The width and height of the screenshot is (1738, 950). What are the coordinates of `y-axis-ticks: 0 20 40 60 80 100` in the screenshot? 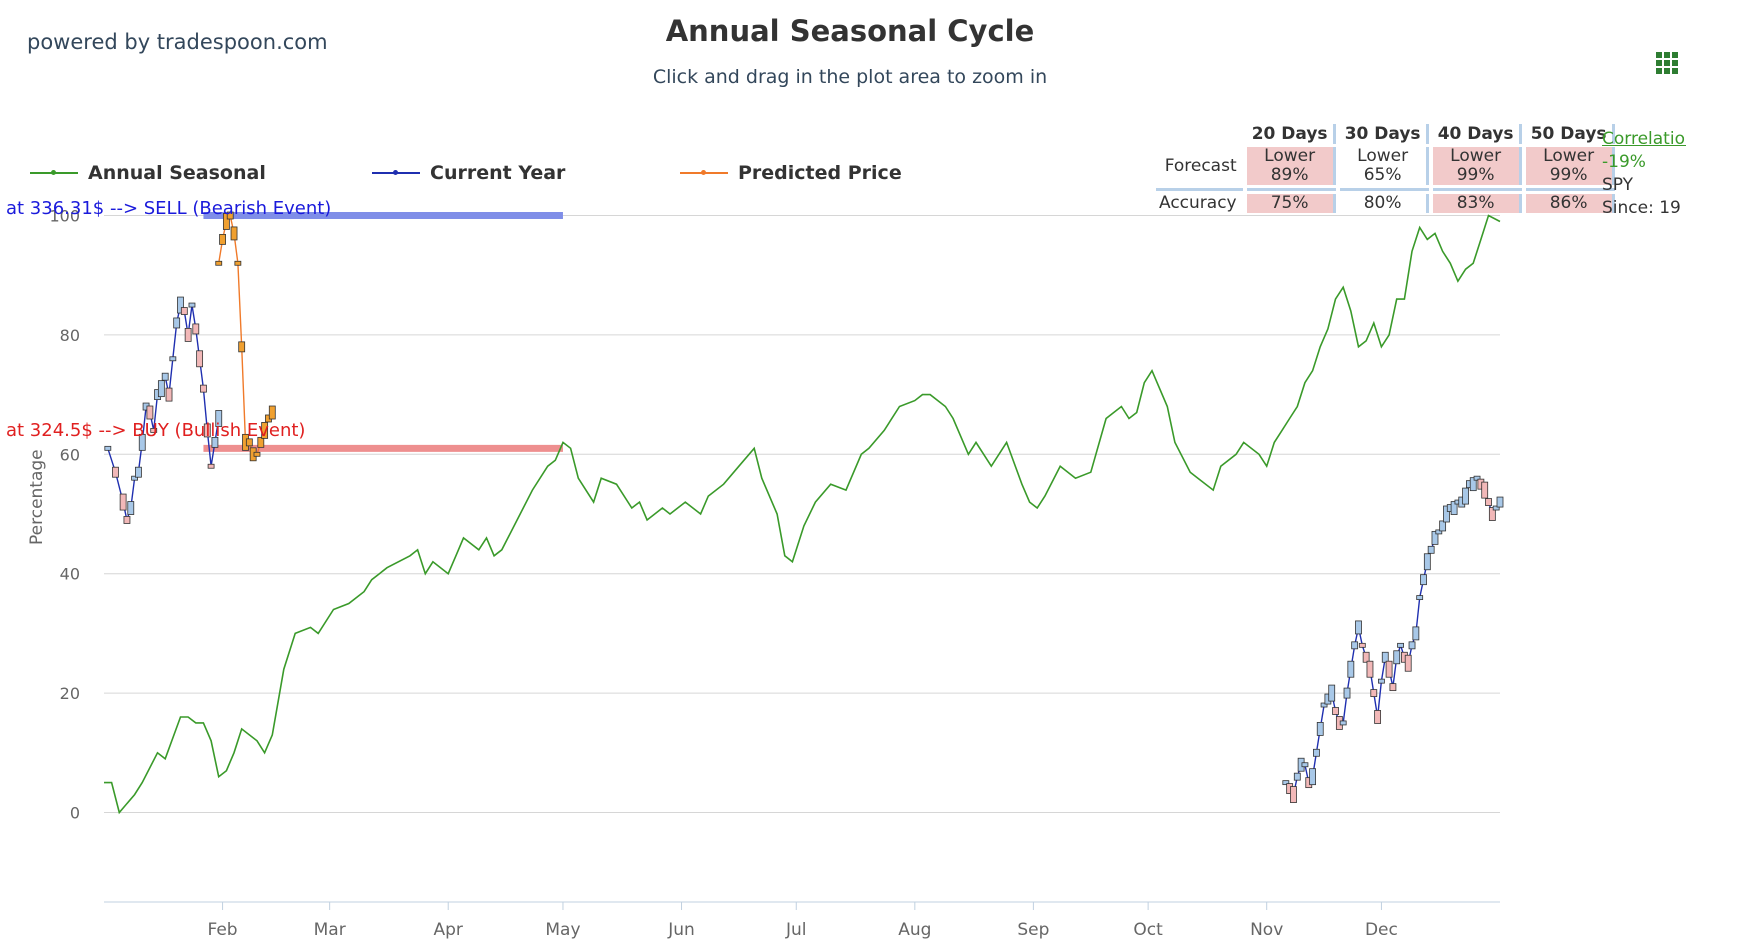 It's located at (64, 515).